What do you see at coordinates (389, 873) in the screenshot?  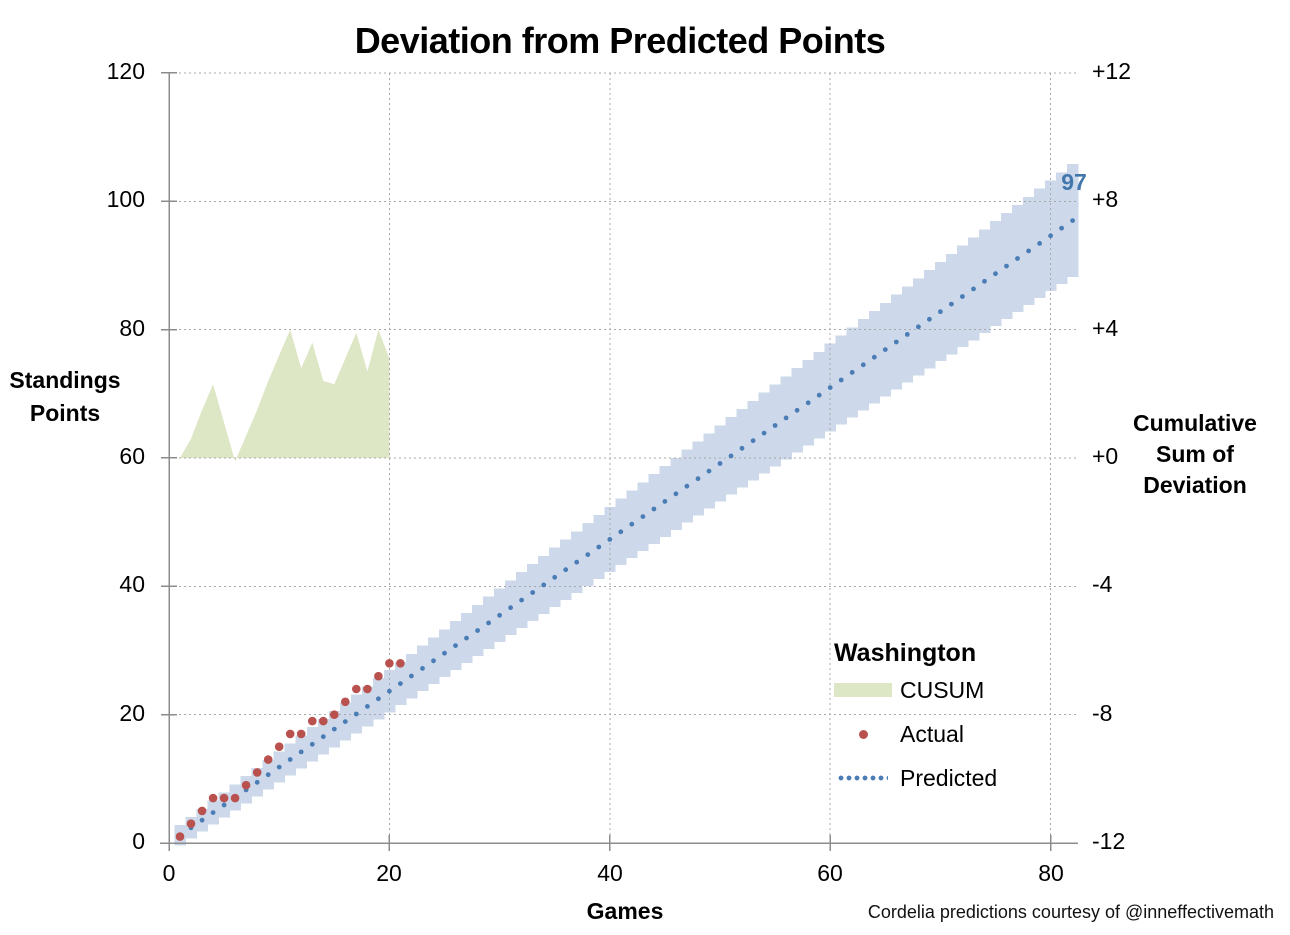 I see `x-tick-label: 20` at bounding box center [389, 873].